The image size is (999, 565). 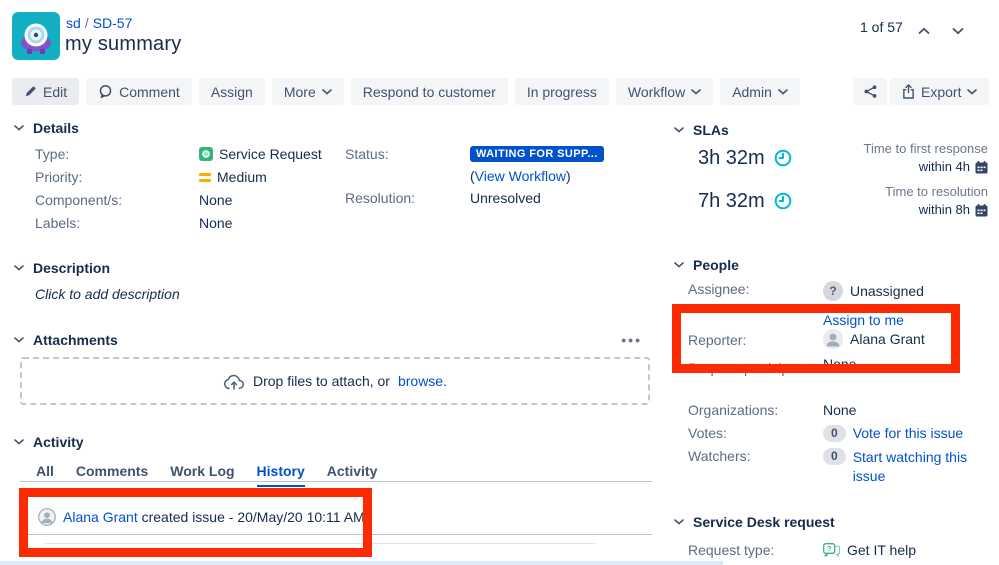 What do you see at coordinates (336, 481) in the screenshot?
I see `tabs-divider` at bounding box center [336, 481].